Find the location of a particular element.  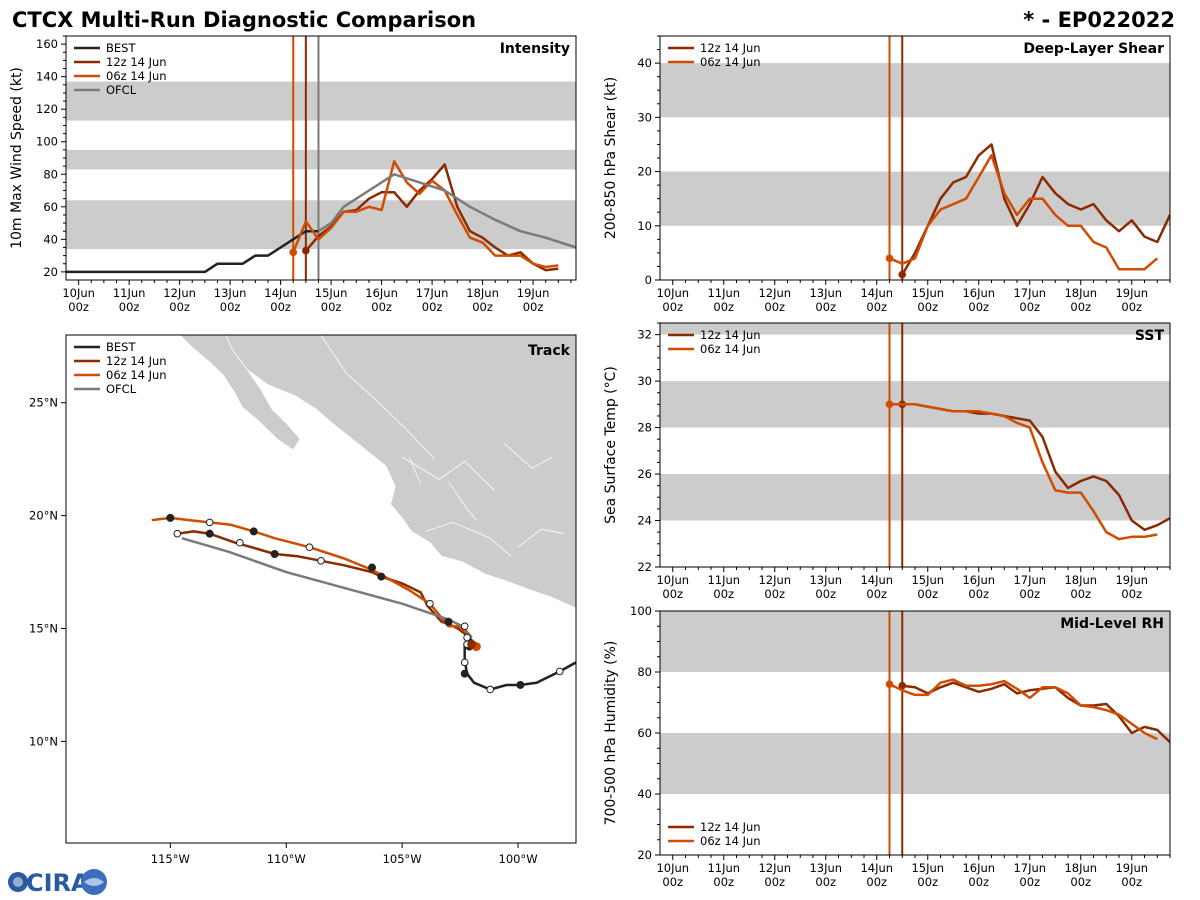

y-tick-label: 140 is located at coordinates (47, 77).